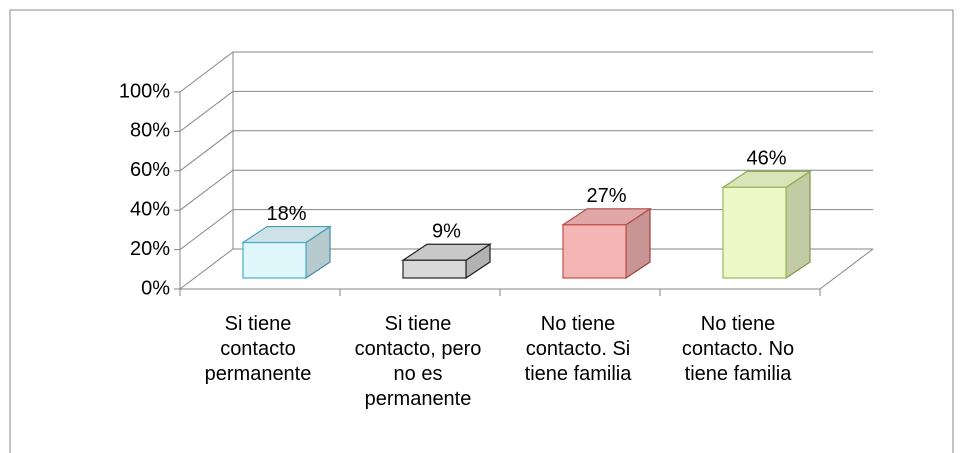 This screenshot has width=963, height=453. I want to click on floor-edge, so click(846, 269).